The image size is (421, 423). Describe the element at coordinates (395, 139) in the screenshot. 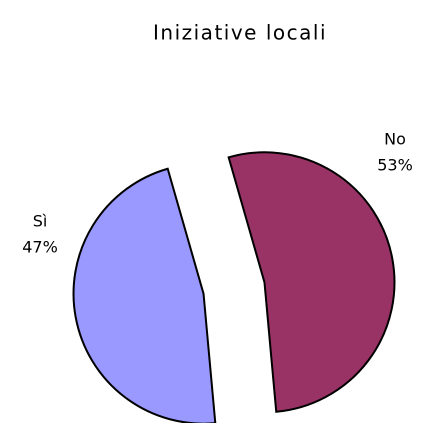

I see `slice-label: No` at that location.